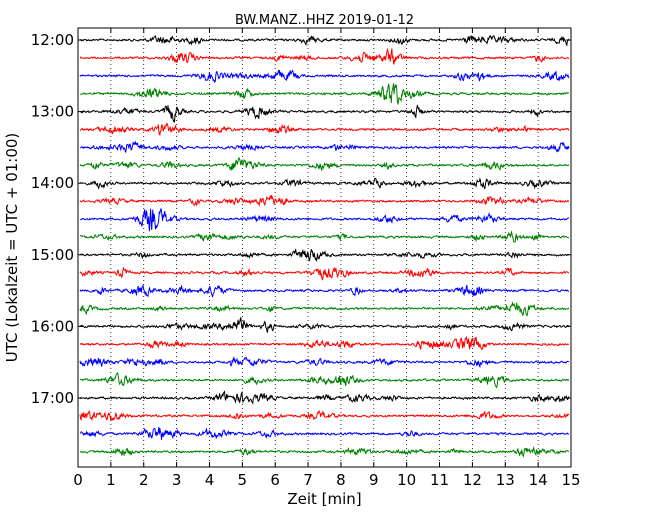 Image resolution: width=650 pixels, height=520 pixels. Describe the element at coordinates (12, 248) in the screenshot. I see `y-axis-label: UTC (Lokalzeit = UTC + 01:00)` at that location.